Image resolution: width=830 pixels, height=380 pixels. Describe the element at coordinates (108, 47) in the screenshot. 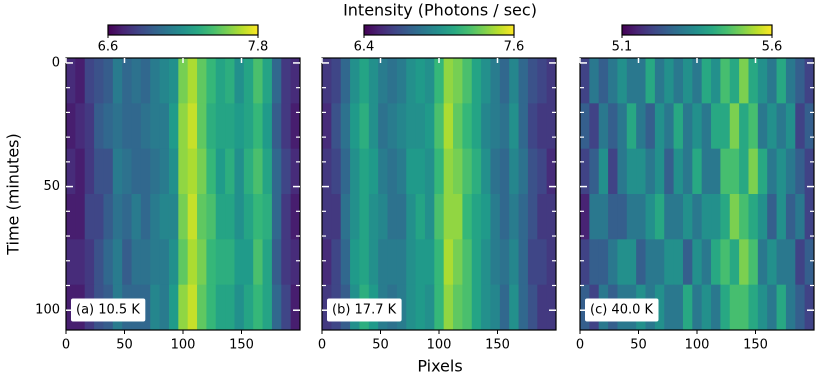

I see `colorbar-tick-label: 6.6` at that location.